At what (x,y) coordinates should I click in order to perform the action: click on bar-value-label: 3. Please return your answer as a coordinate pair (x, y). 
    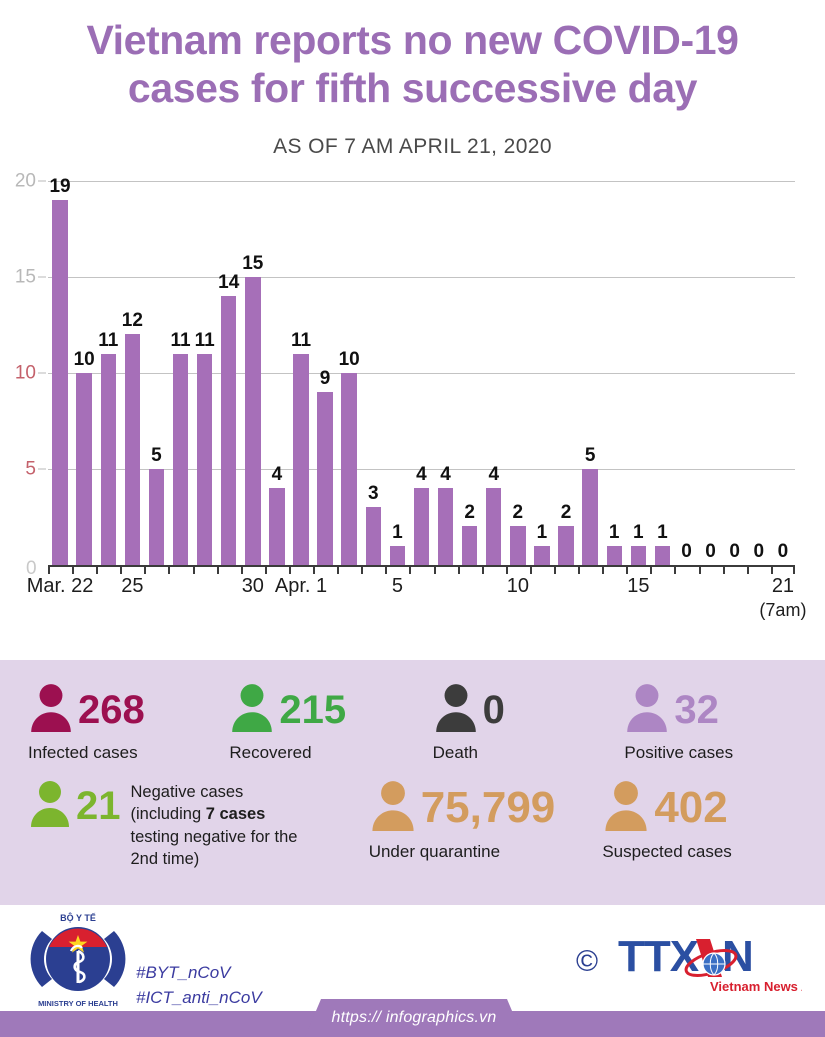
    Looking at the image, I should click on (373, 494).